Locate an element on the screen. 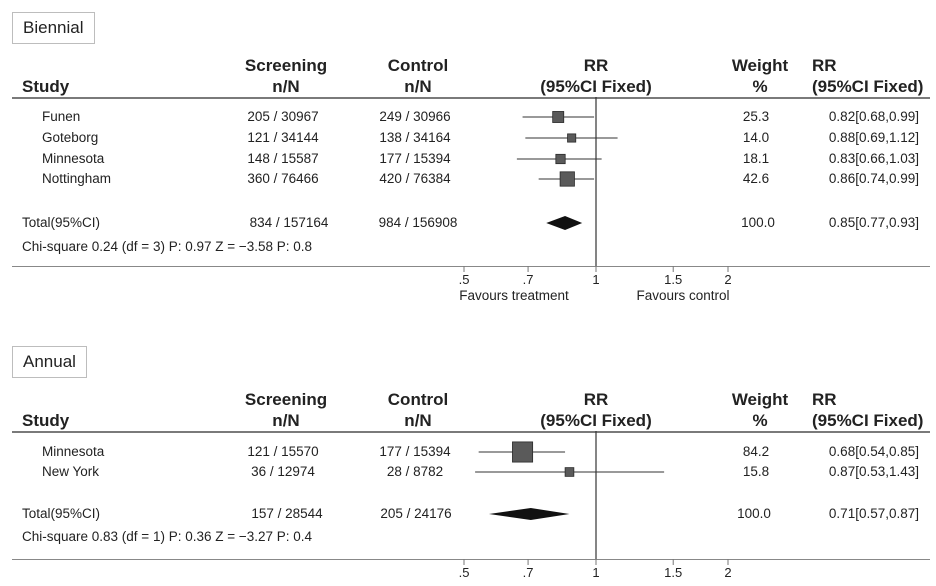  weight-value: 42.6 is located at coordinates (756, 178).